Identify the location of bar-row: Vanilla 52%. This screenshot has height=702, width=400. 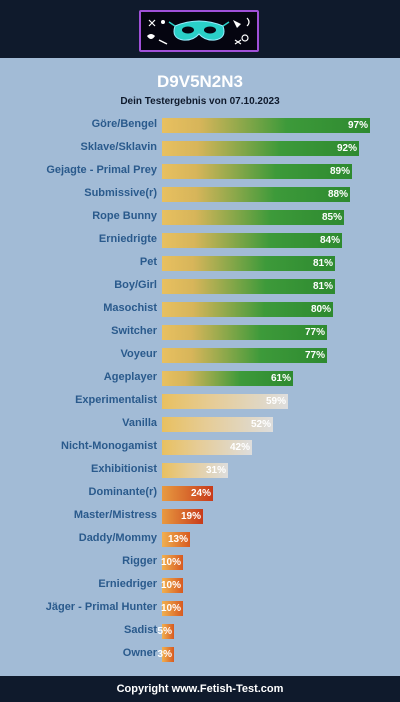
(200, 425).